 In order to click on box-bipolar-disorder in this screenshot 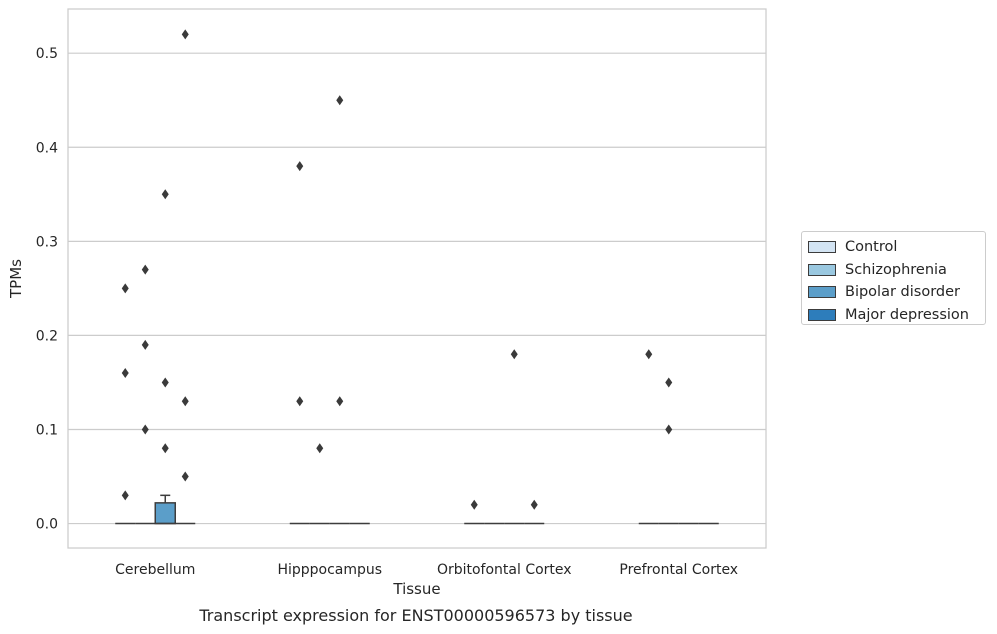, I will do `click(165, 509)`.